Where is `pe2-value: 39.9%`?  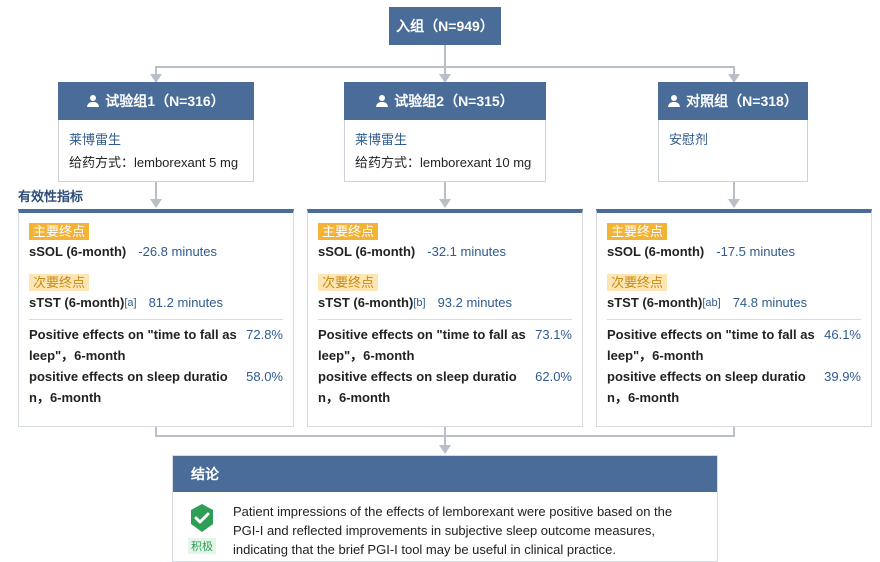 pe2-value: 39.9% is located at coordinates (842, 376).